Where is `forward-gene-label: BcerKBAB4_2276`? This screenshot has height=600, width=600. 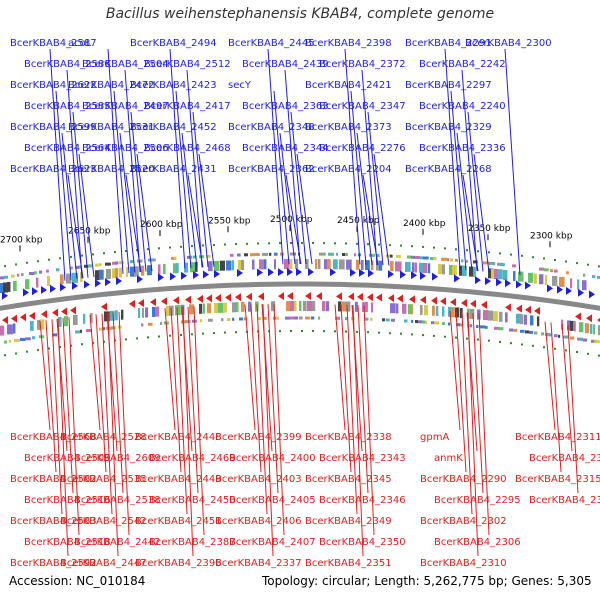
forward-gene-label: BcerKBAB4_2276 is located at coordinates (362, 148).